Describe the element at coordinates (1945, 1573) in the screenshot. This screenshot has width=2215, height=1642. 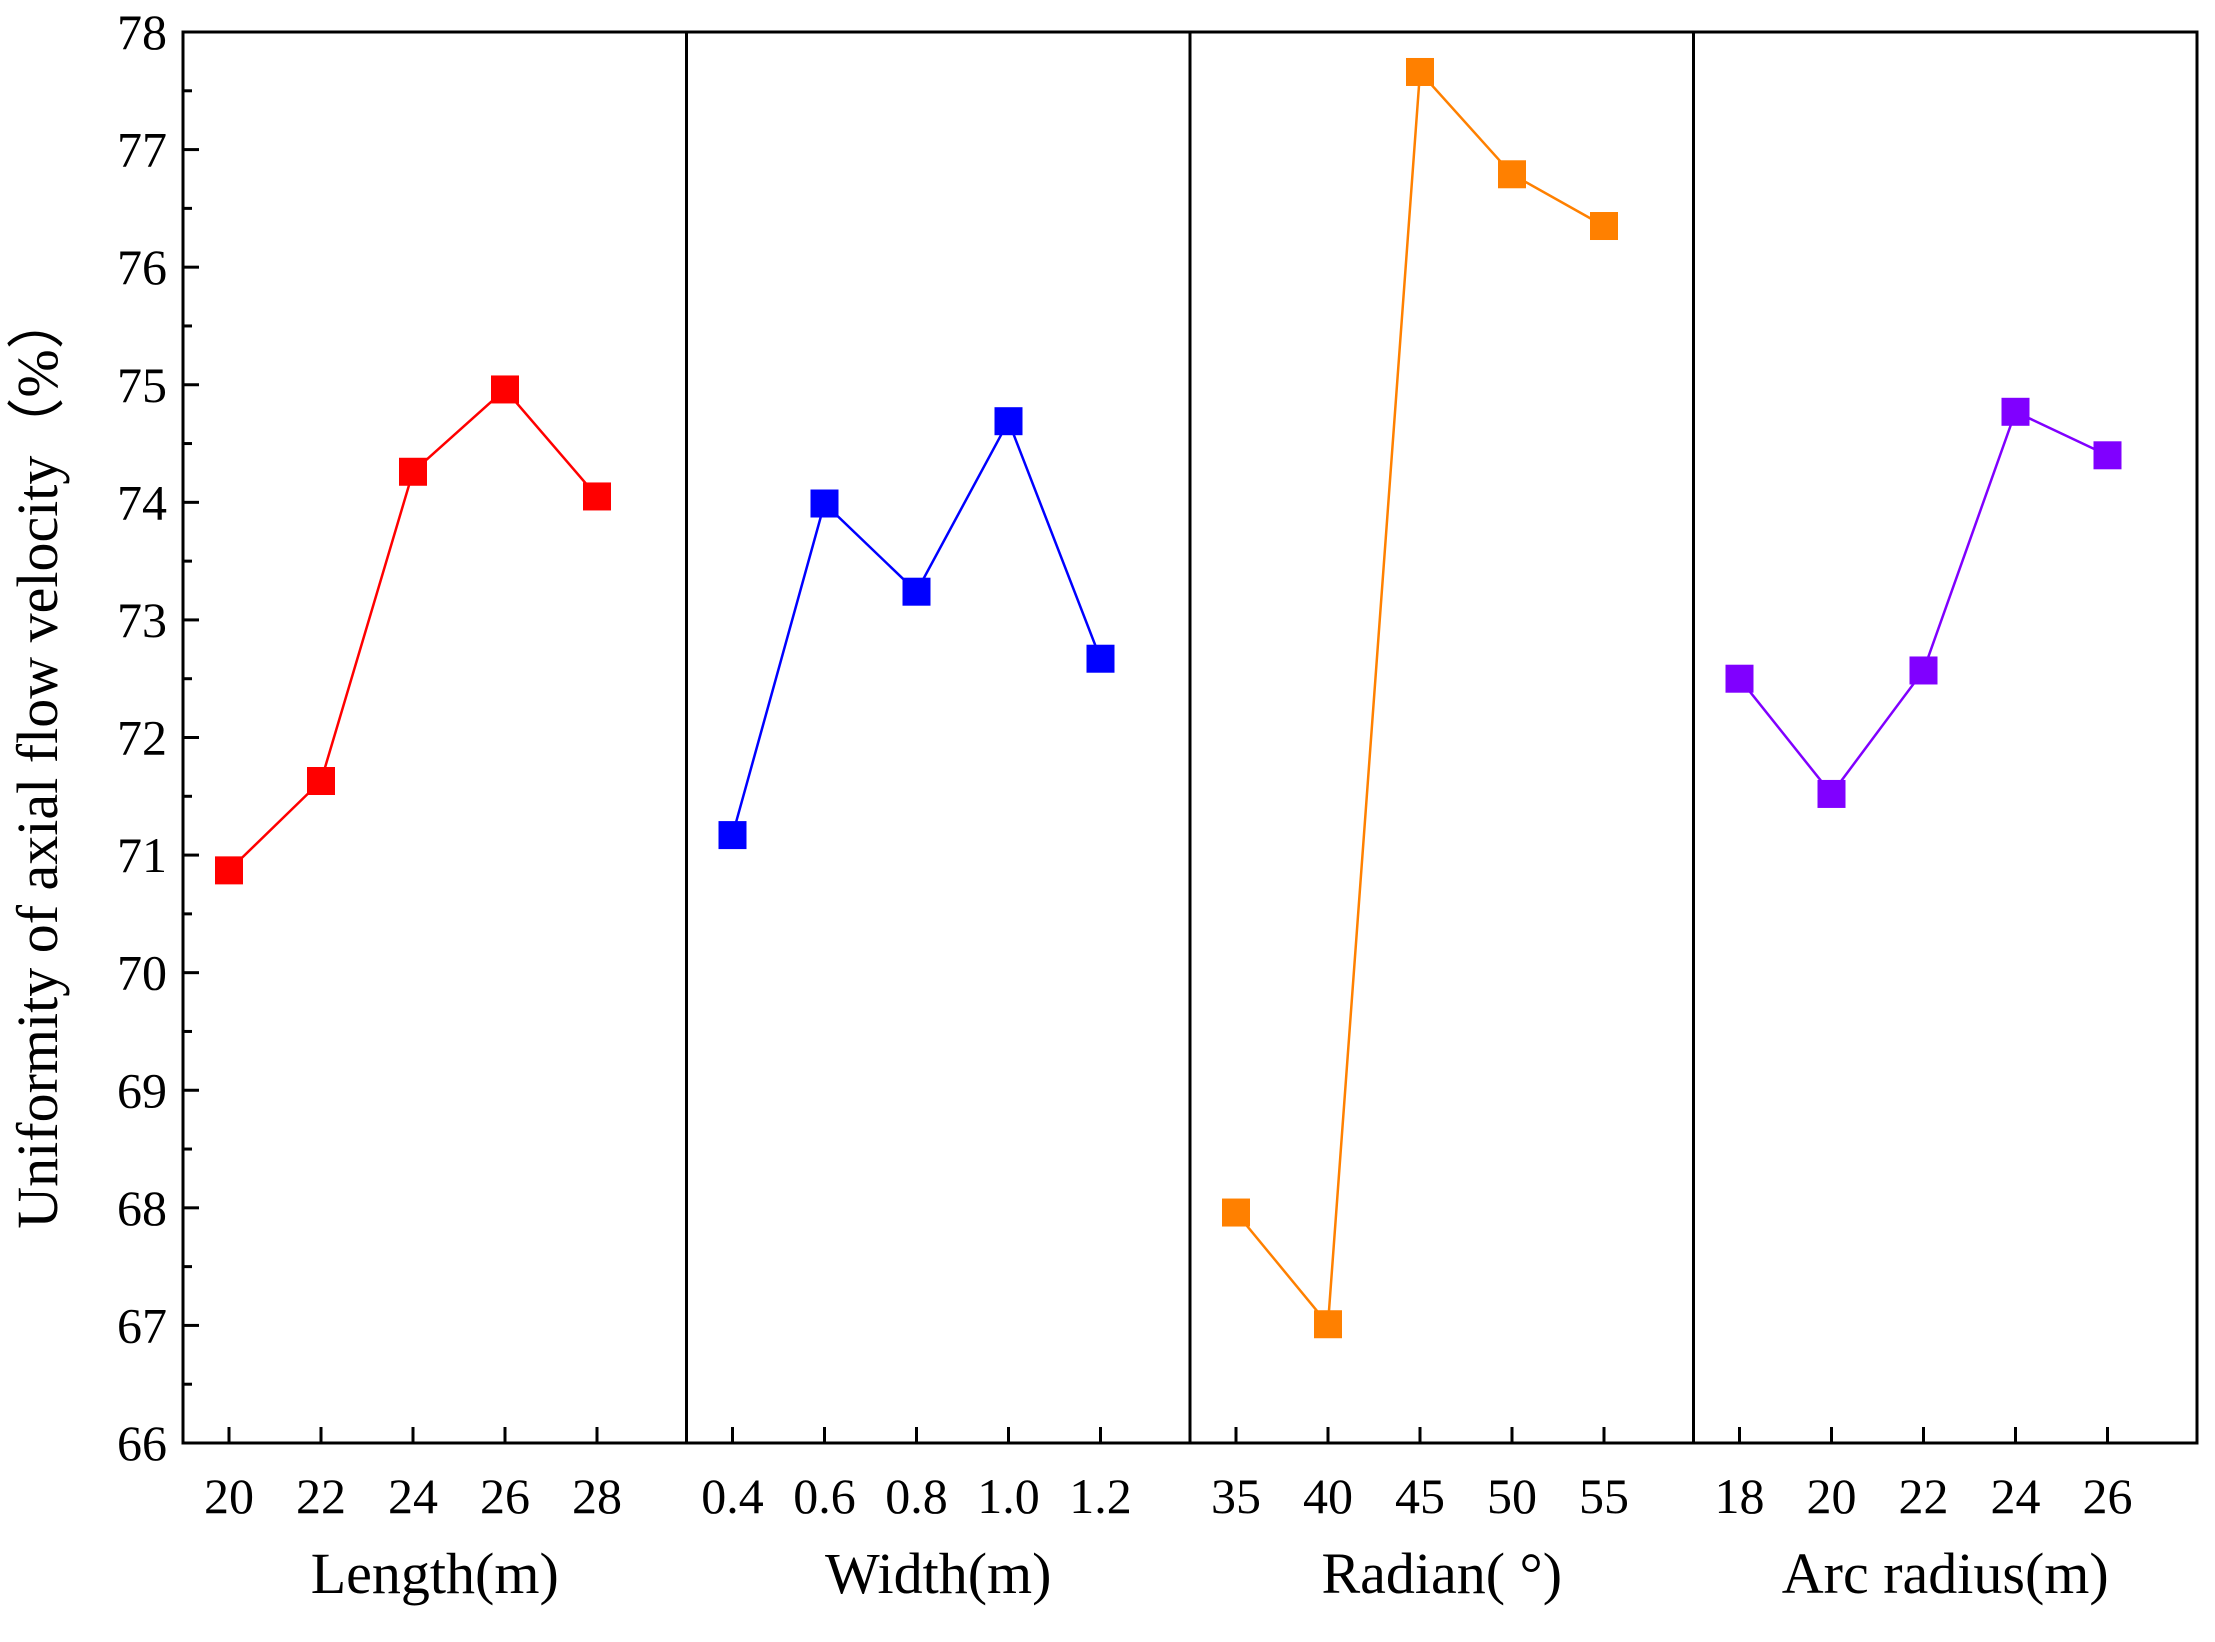
I see `x-axis-title: Arc radius(m)` at that location.